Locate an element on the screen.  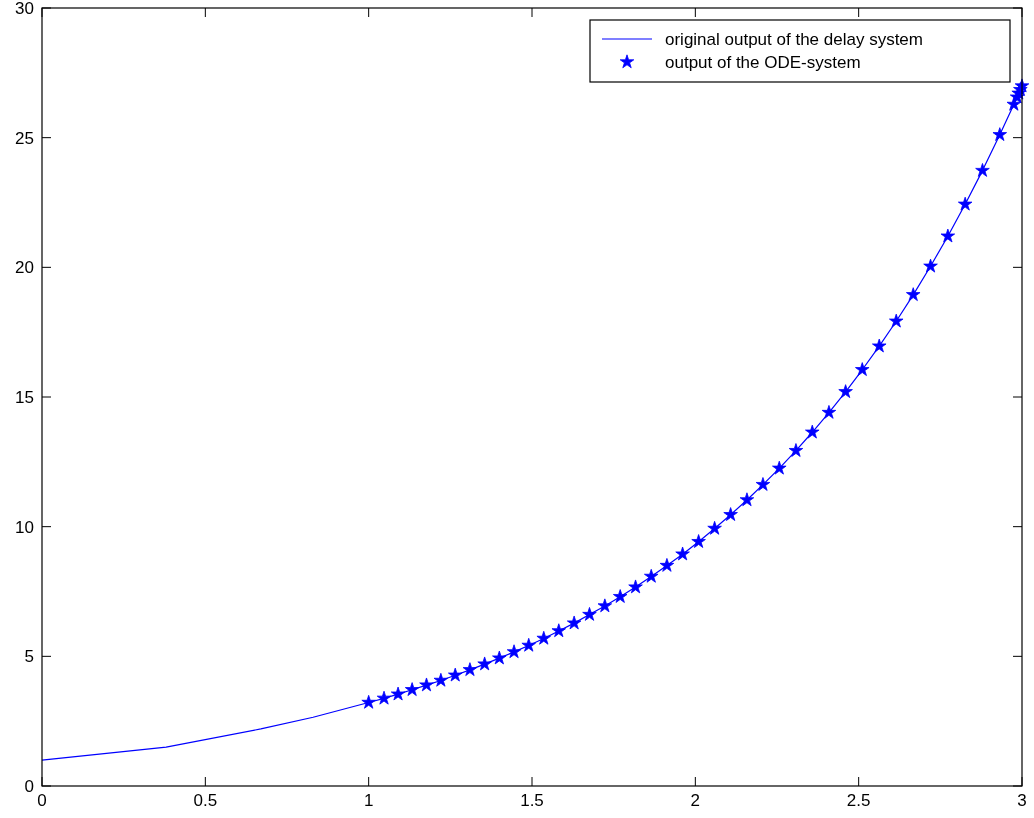
y-tick-label: 10 is located at coordinates (24, 527).